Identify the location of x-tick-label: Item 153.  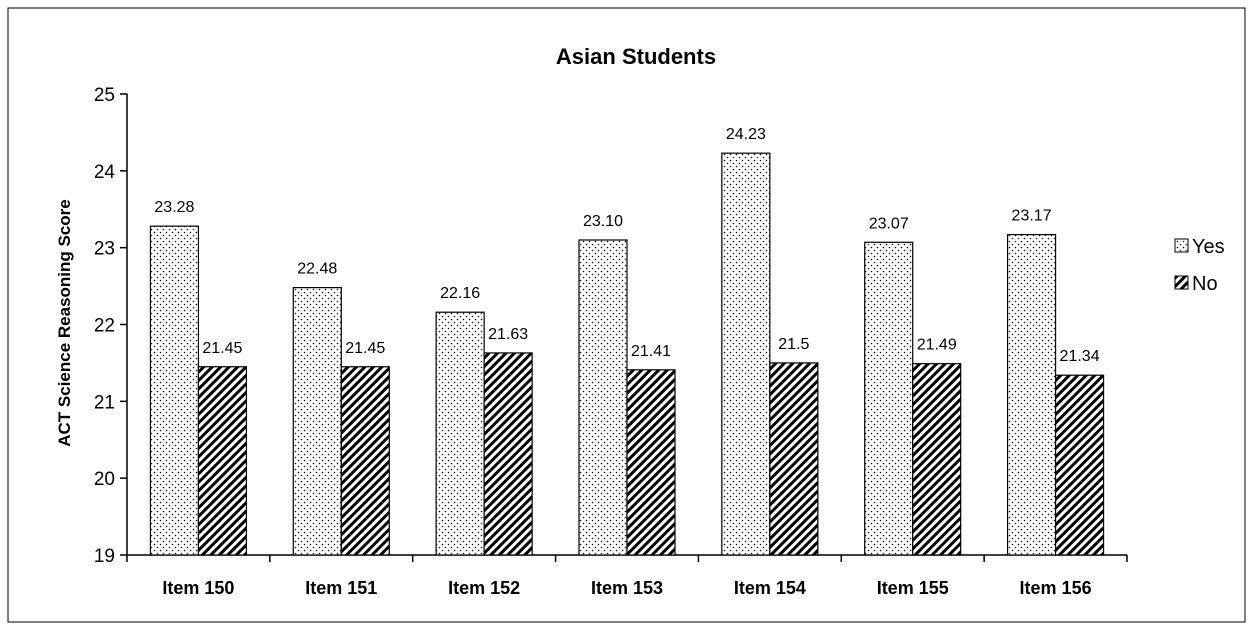
(627, 588).